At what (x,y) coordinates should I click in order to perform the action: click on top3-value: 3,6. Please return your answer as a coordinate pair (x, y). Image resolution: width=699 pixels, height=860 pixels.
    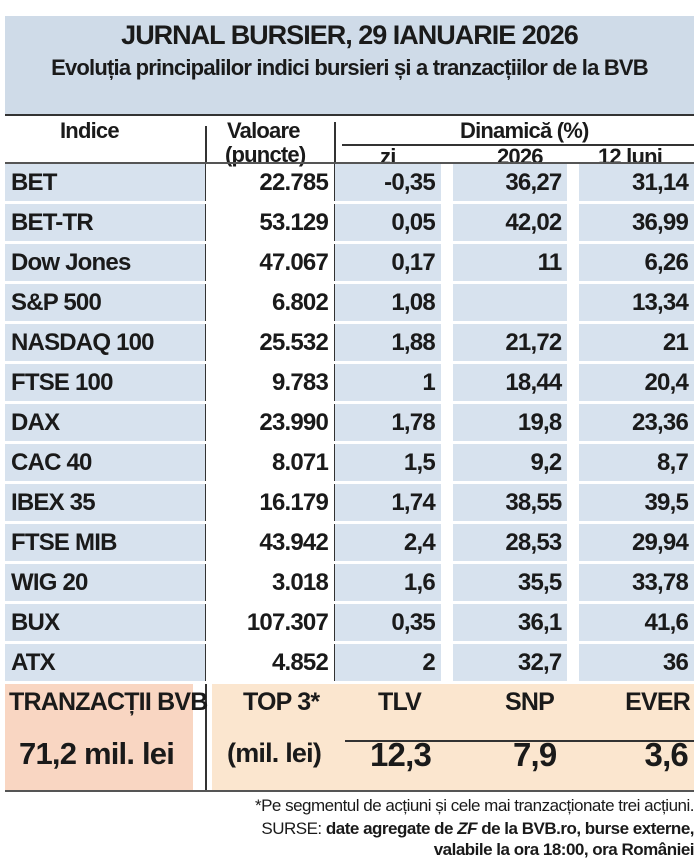
    Looking at the image, I should click on (666, 754).